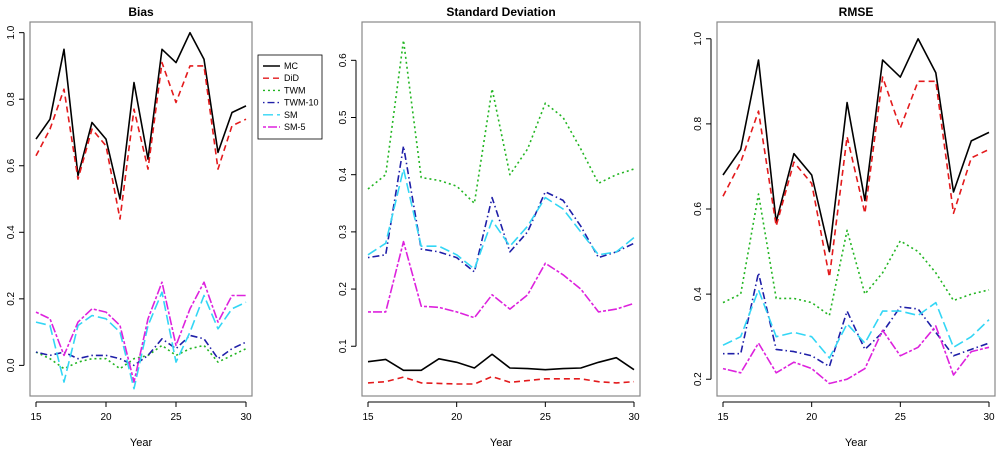  I want to click on chart-title: Bias, so click(141, 12).